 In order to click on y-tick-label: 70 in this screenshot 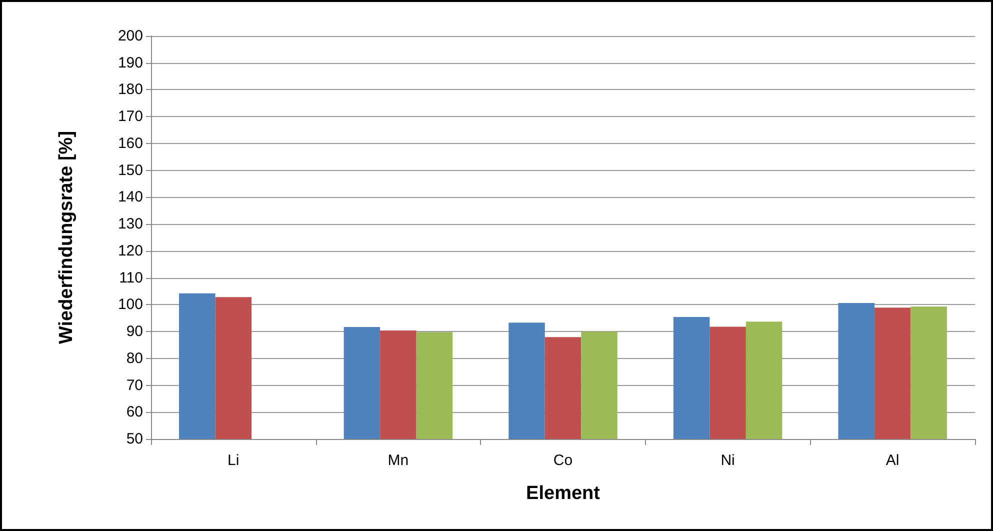, I will do `click(134, 385)`.